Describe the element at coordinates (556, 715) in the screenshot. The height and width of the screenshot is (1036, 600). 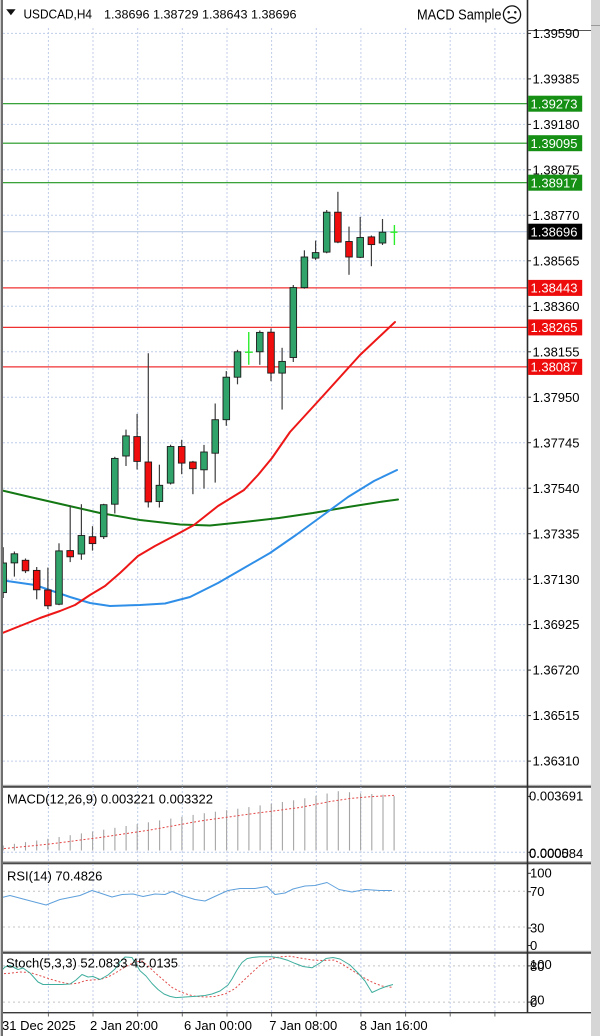
I see `svg-text: 1.36515` at that location.